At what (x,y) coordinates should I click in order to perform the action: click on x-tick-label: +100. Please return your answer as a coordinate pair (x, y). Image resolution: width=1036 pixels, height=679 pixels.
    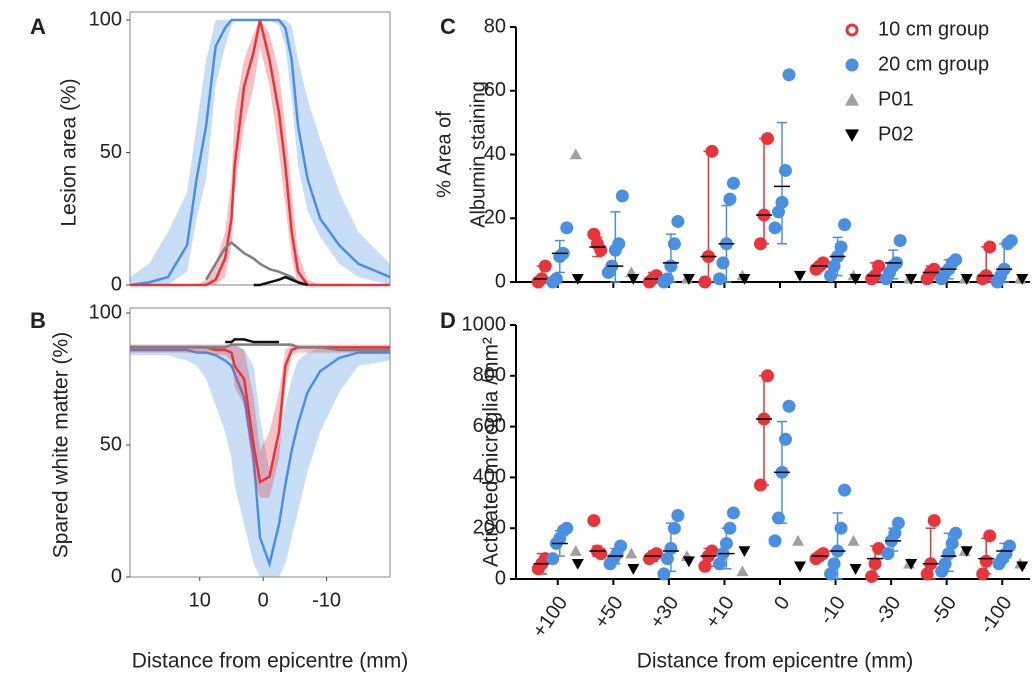
    Looking at the image, I should click on (550, 617).